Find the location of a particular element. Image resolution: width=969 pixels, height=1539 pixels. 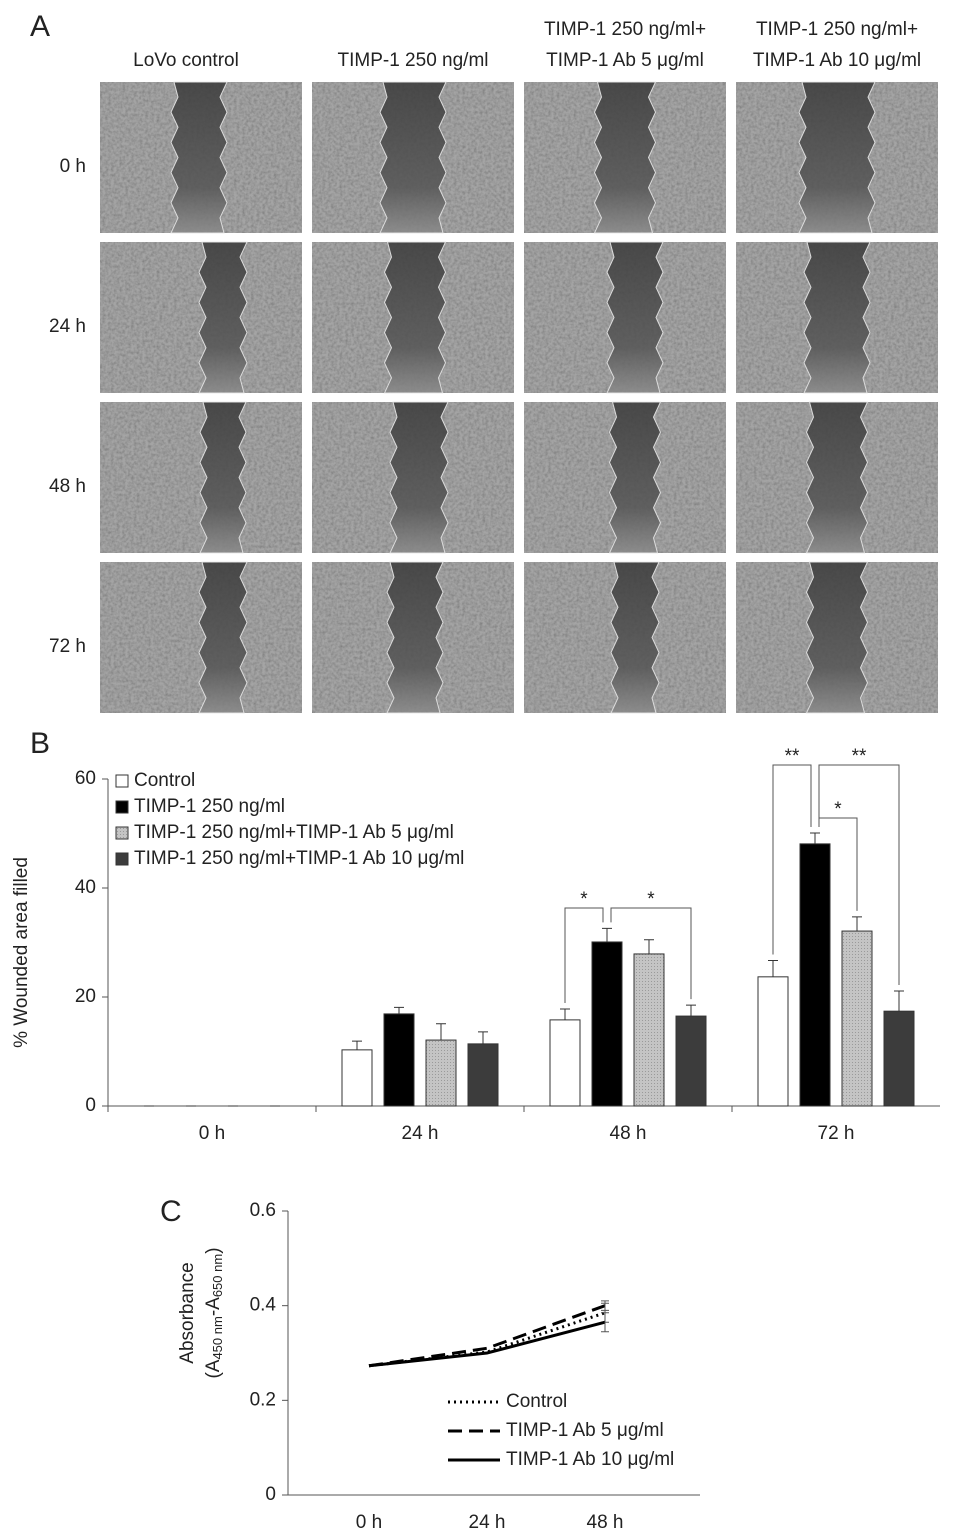

panel-label: A is located at coordinates (40, 26).